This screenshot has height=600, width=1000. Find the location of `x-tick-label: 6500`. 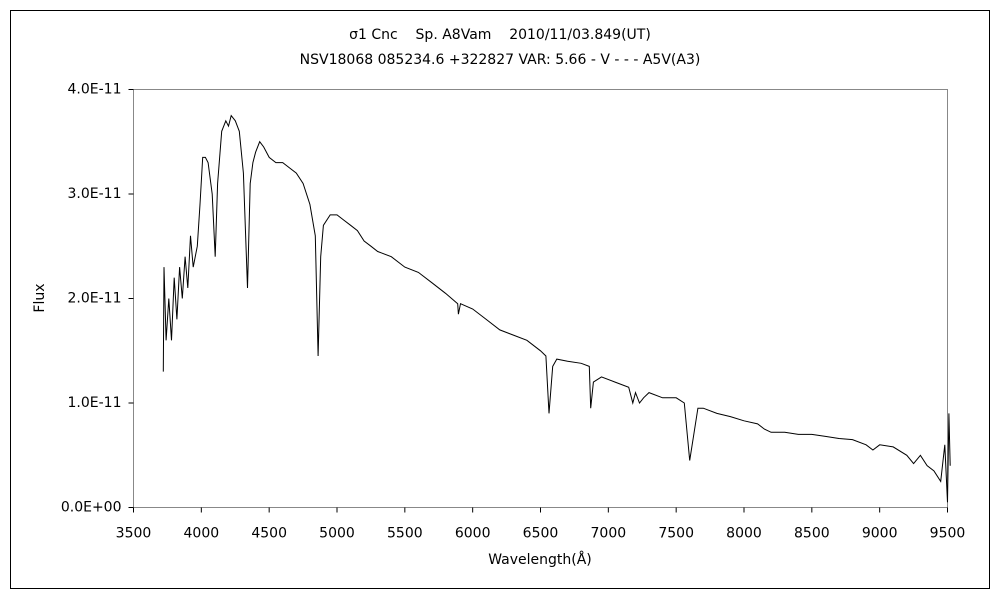

x-tick-label: 6500 is located at coordinates (541, 534).